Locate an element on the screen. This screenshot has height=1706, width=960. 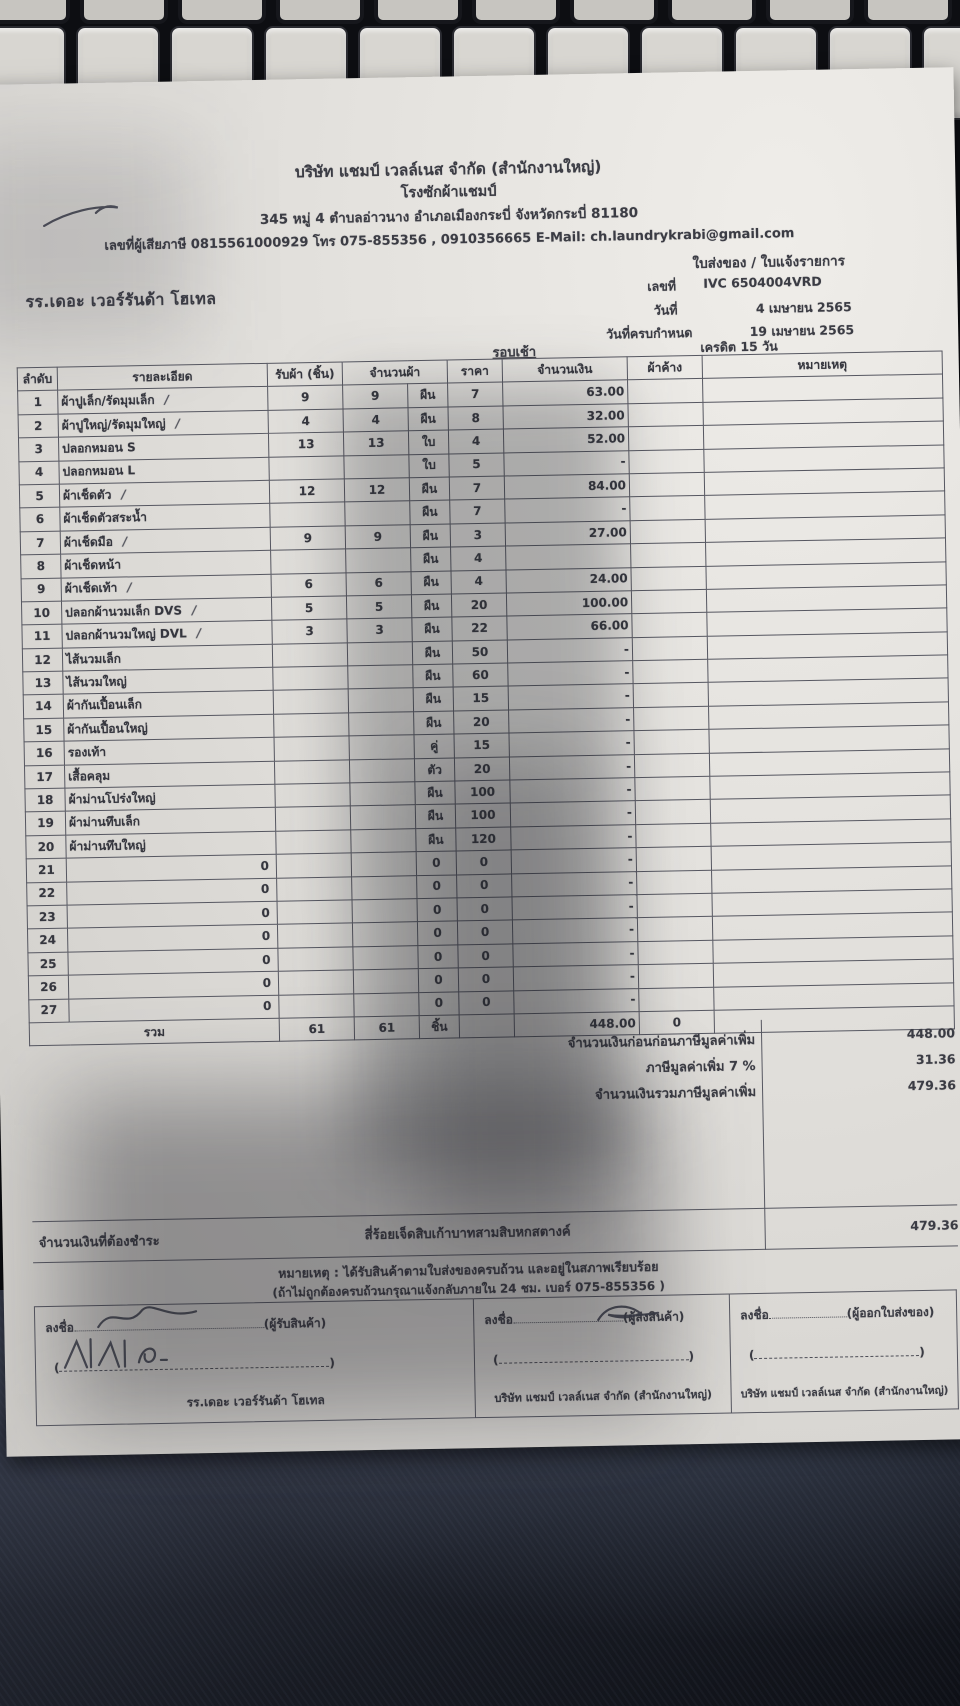
date-label: วันที่ is located at coordinates (665, 310).